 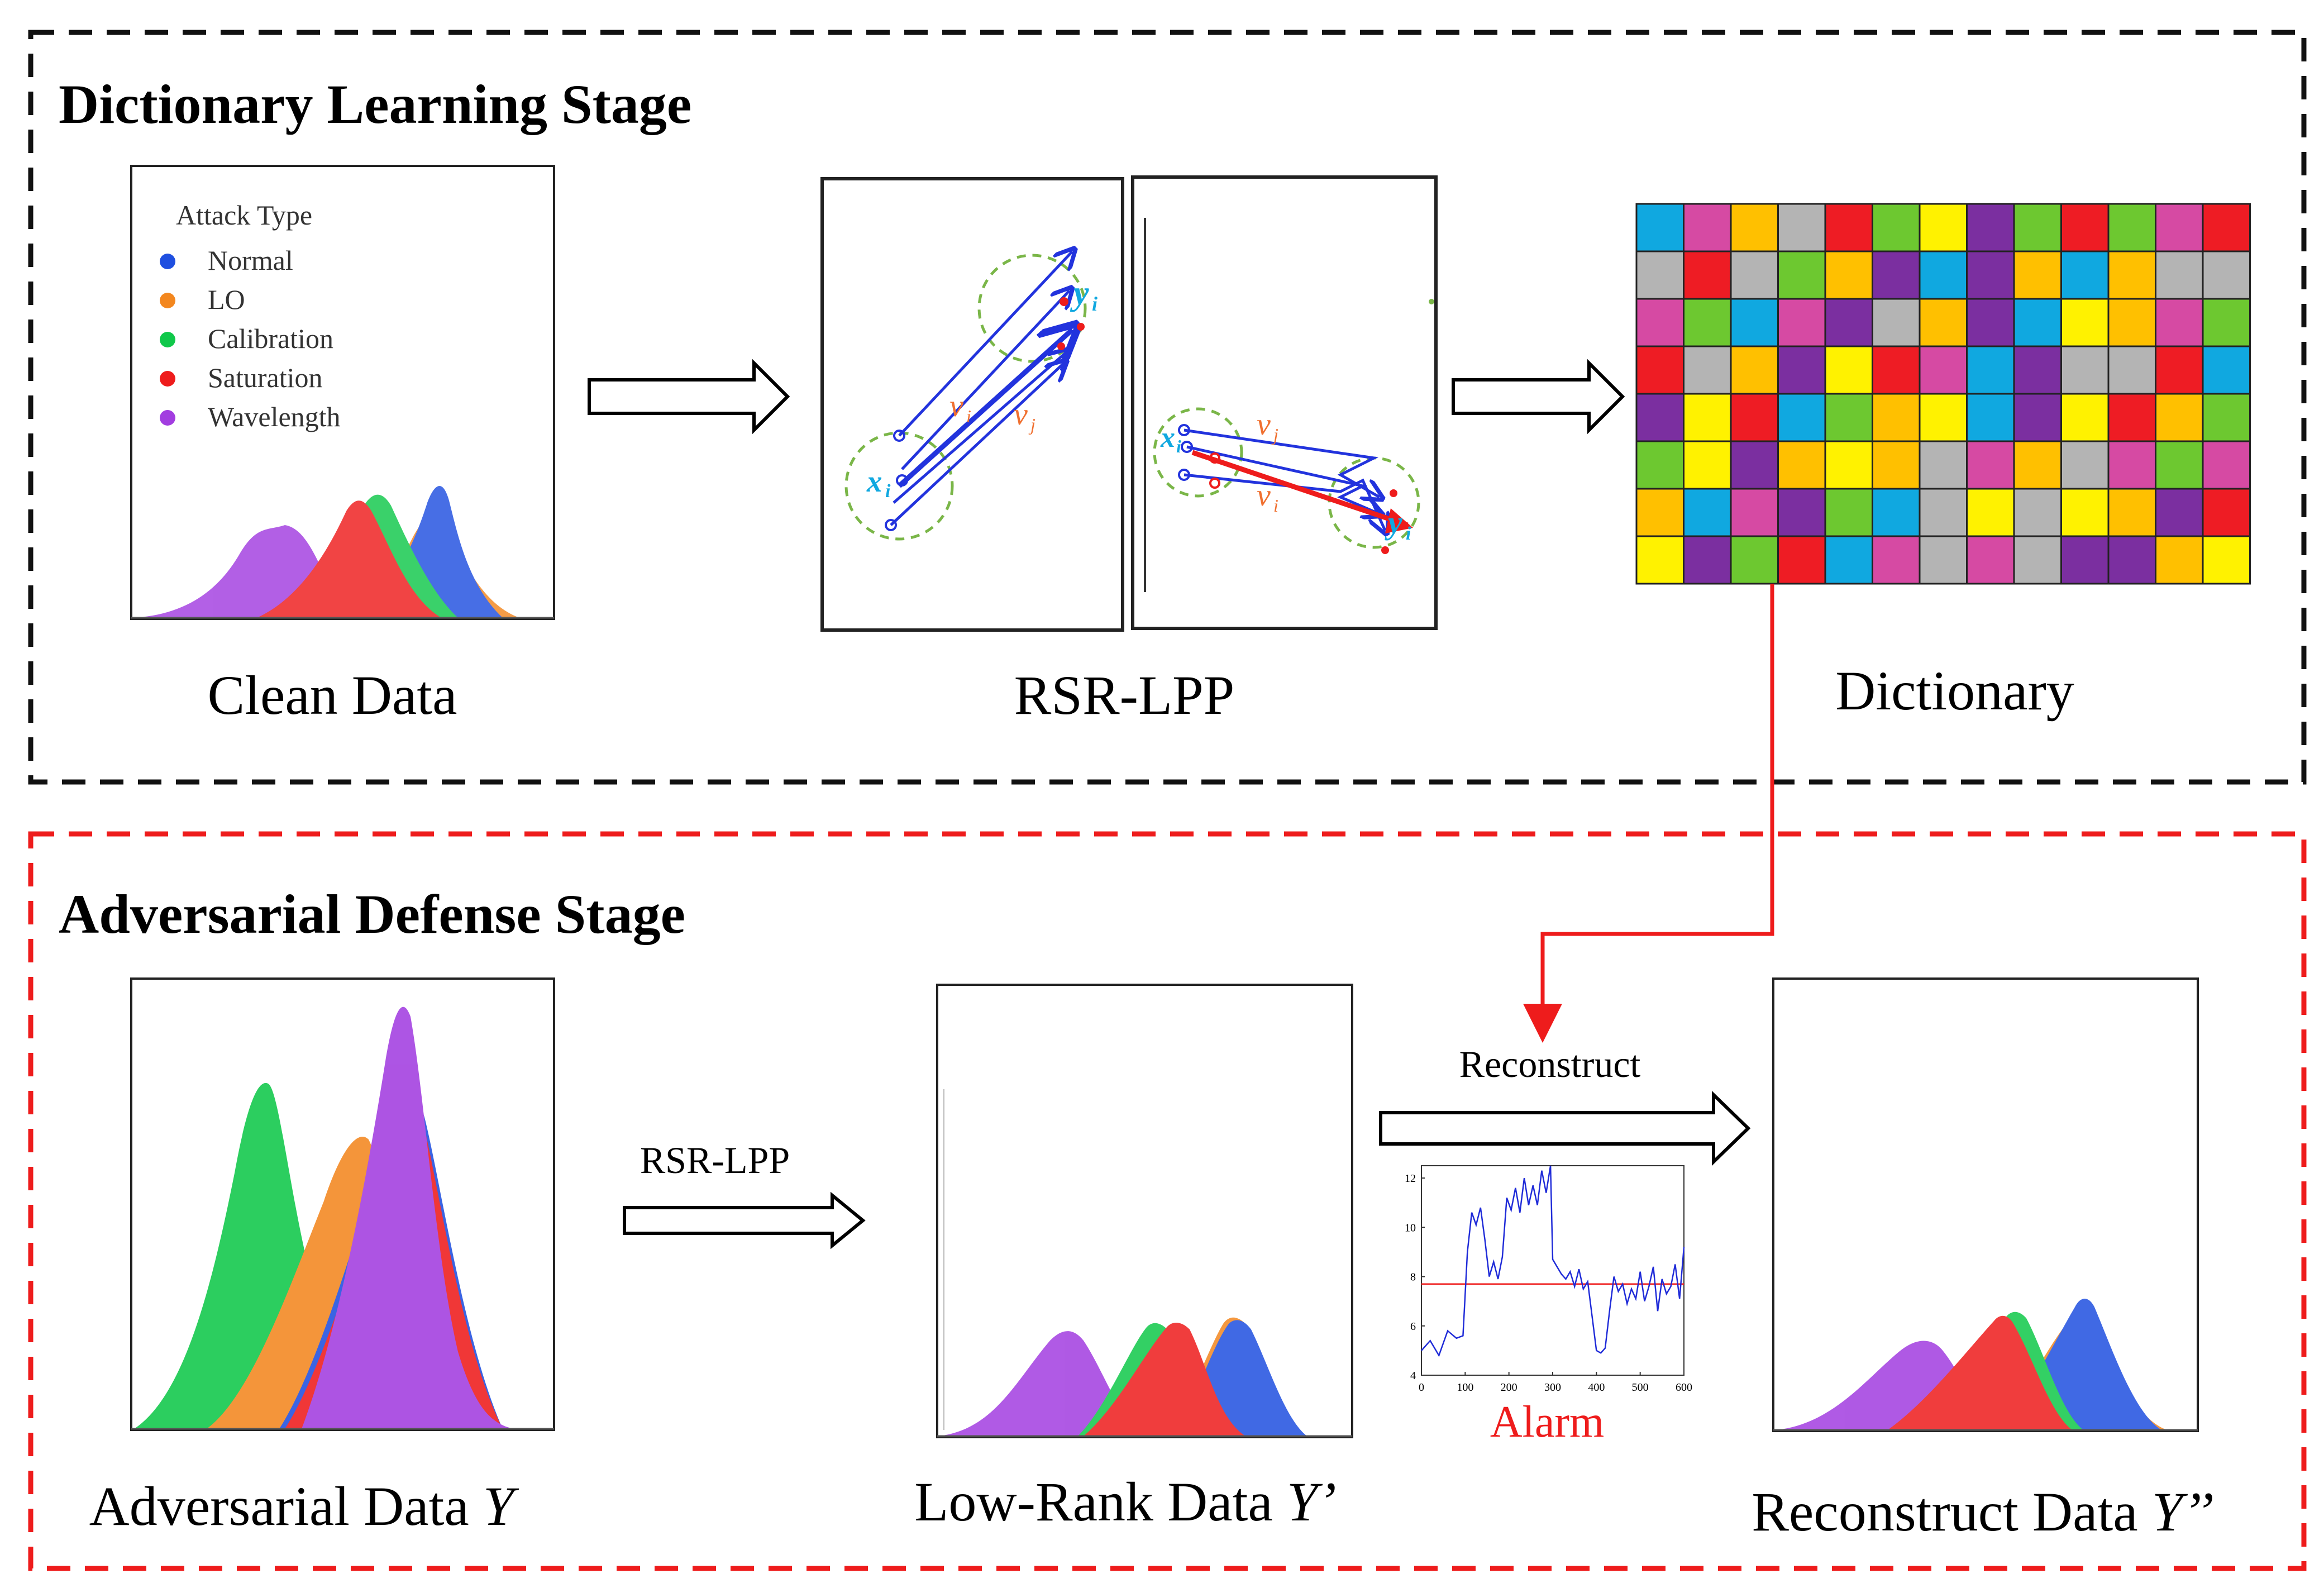 What do you see at coordinates (1032, 308) in the screenshot?
I see `neighborhood-circle-y` at bounding box center [1032, 308].